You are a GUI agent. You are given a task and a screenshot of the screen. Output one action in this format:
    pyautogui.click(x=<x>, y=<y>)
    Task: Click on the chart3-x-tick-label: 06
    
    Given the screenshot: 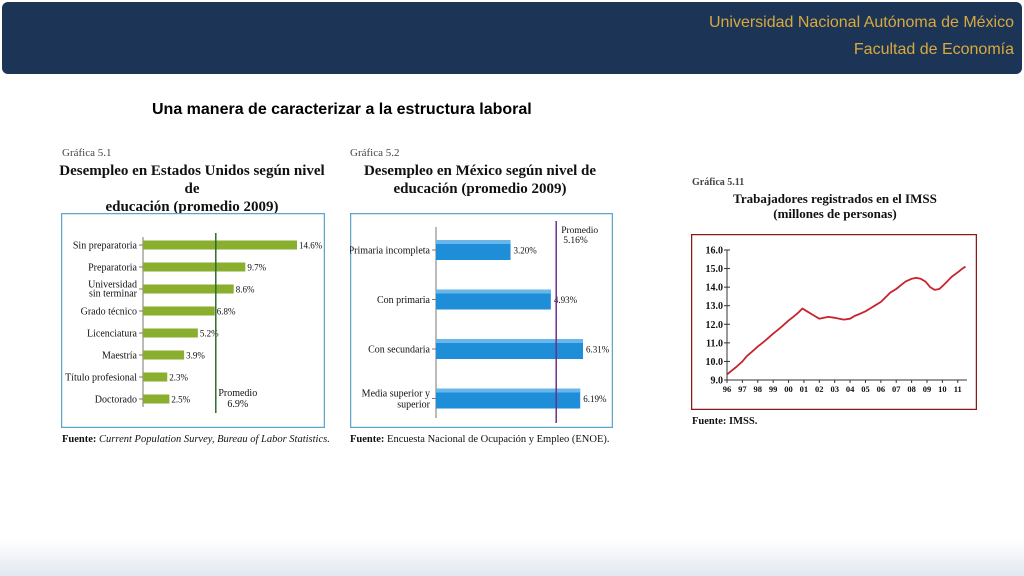 What is the action you would take?
    pyautogui.click(x=881, y=389)
    